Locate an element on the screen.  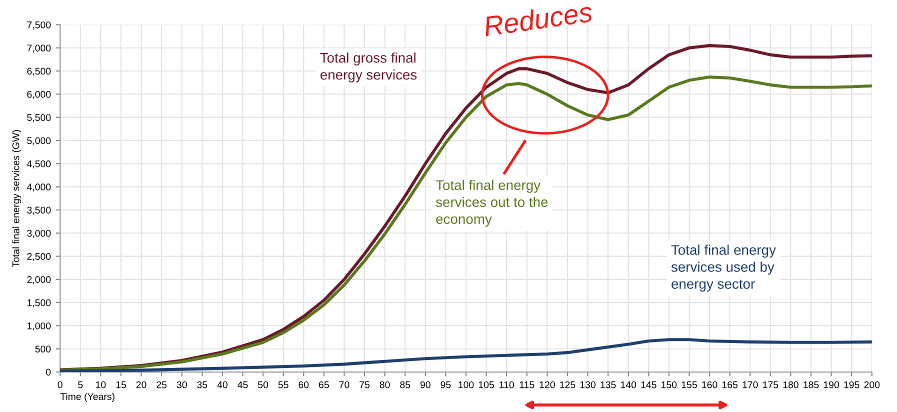
y-tick-label: 2,000 is located at coordinates (39, 280).